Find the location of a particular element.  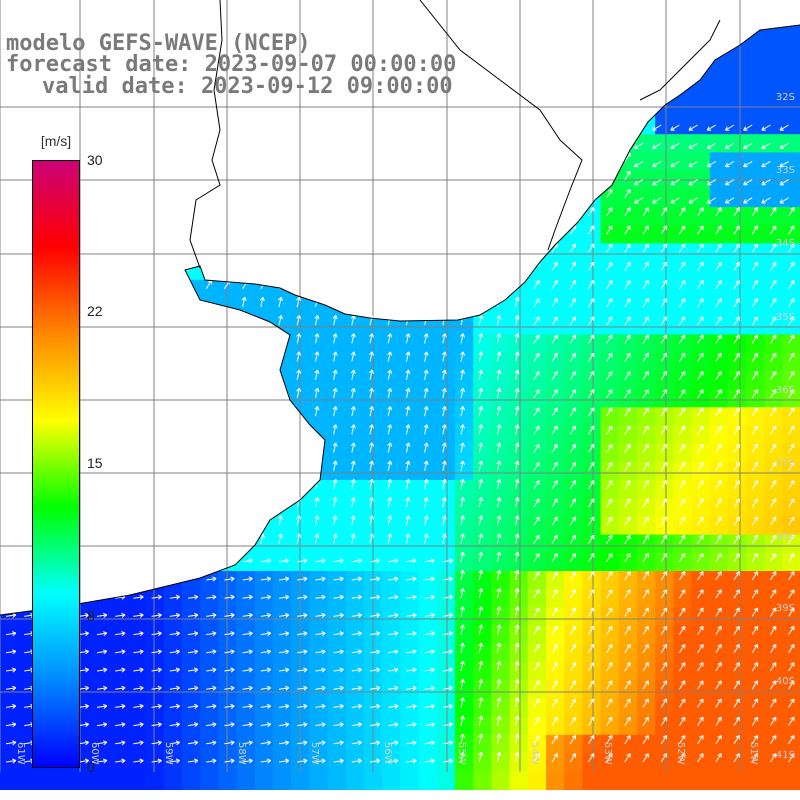

longitude-label: 56W is located at coordinates (387, 753).